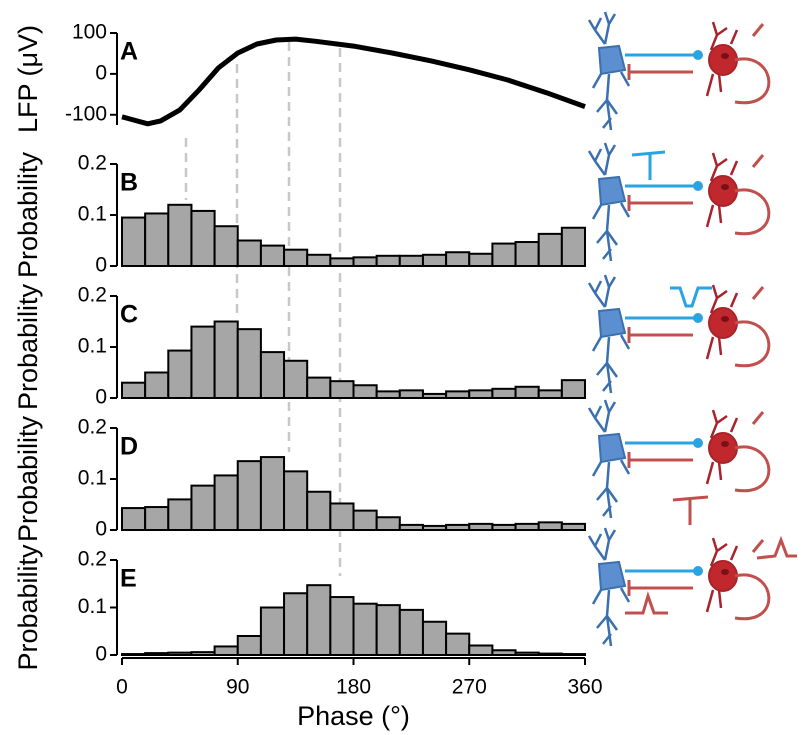 The image size is (801, 735). I want to click on x-tick-label: 180, so click(353, 687).